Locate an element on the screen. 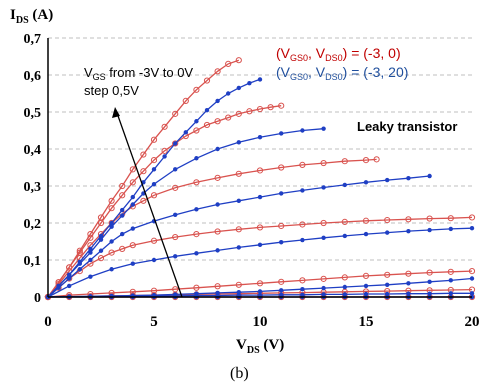 This screenshot has width=486, height=389. y-tick-label: 0,3 is located at coordinates (33, 187).